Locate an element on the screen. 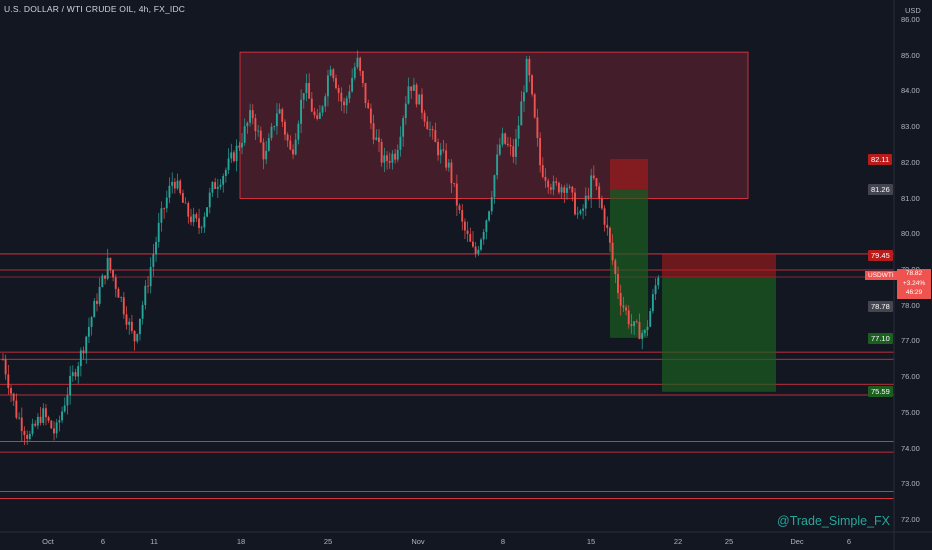 The height and width of the screenshot is (550, 932). price-tick-label: 82.00 is located at coordinates (910, 162).